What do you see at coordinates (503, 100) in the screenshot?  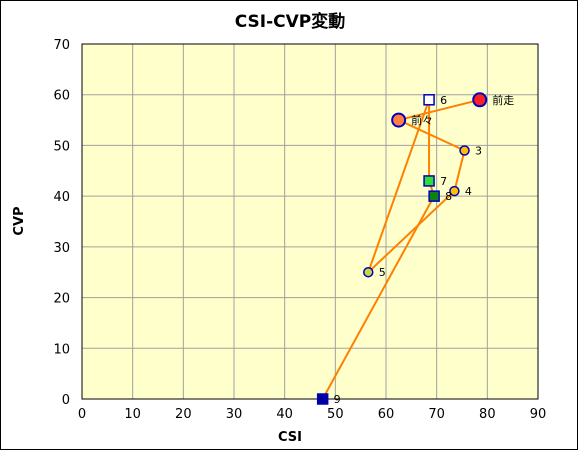 I see `point-label-前走: 前走` at bounding box center [503, 100].